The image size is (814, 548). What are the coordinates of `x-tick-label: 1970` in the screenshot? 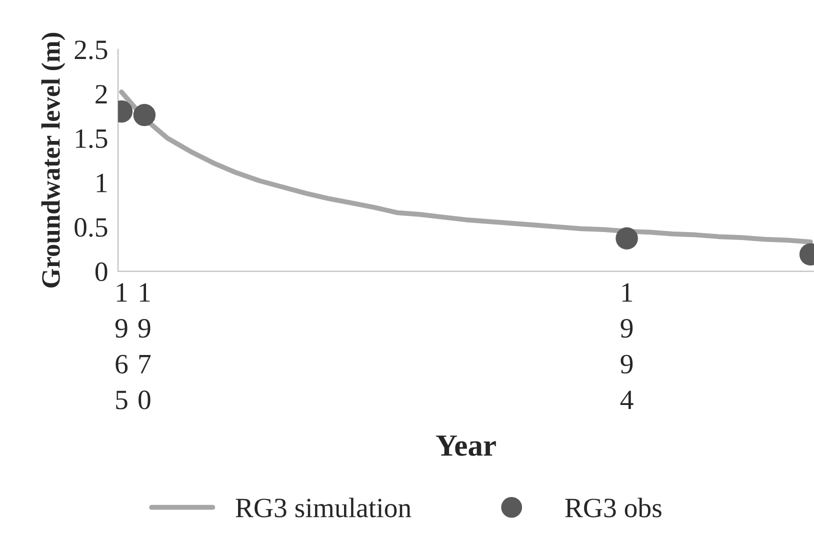 It's located at (144, 346).